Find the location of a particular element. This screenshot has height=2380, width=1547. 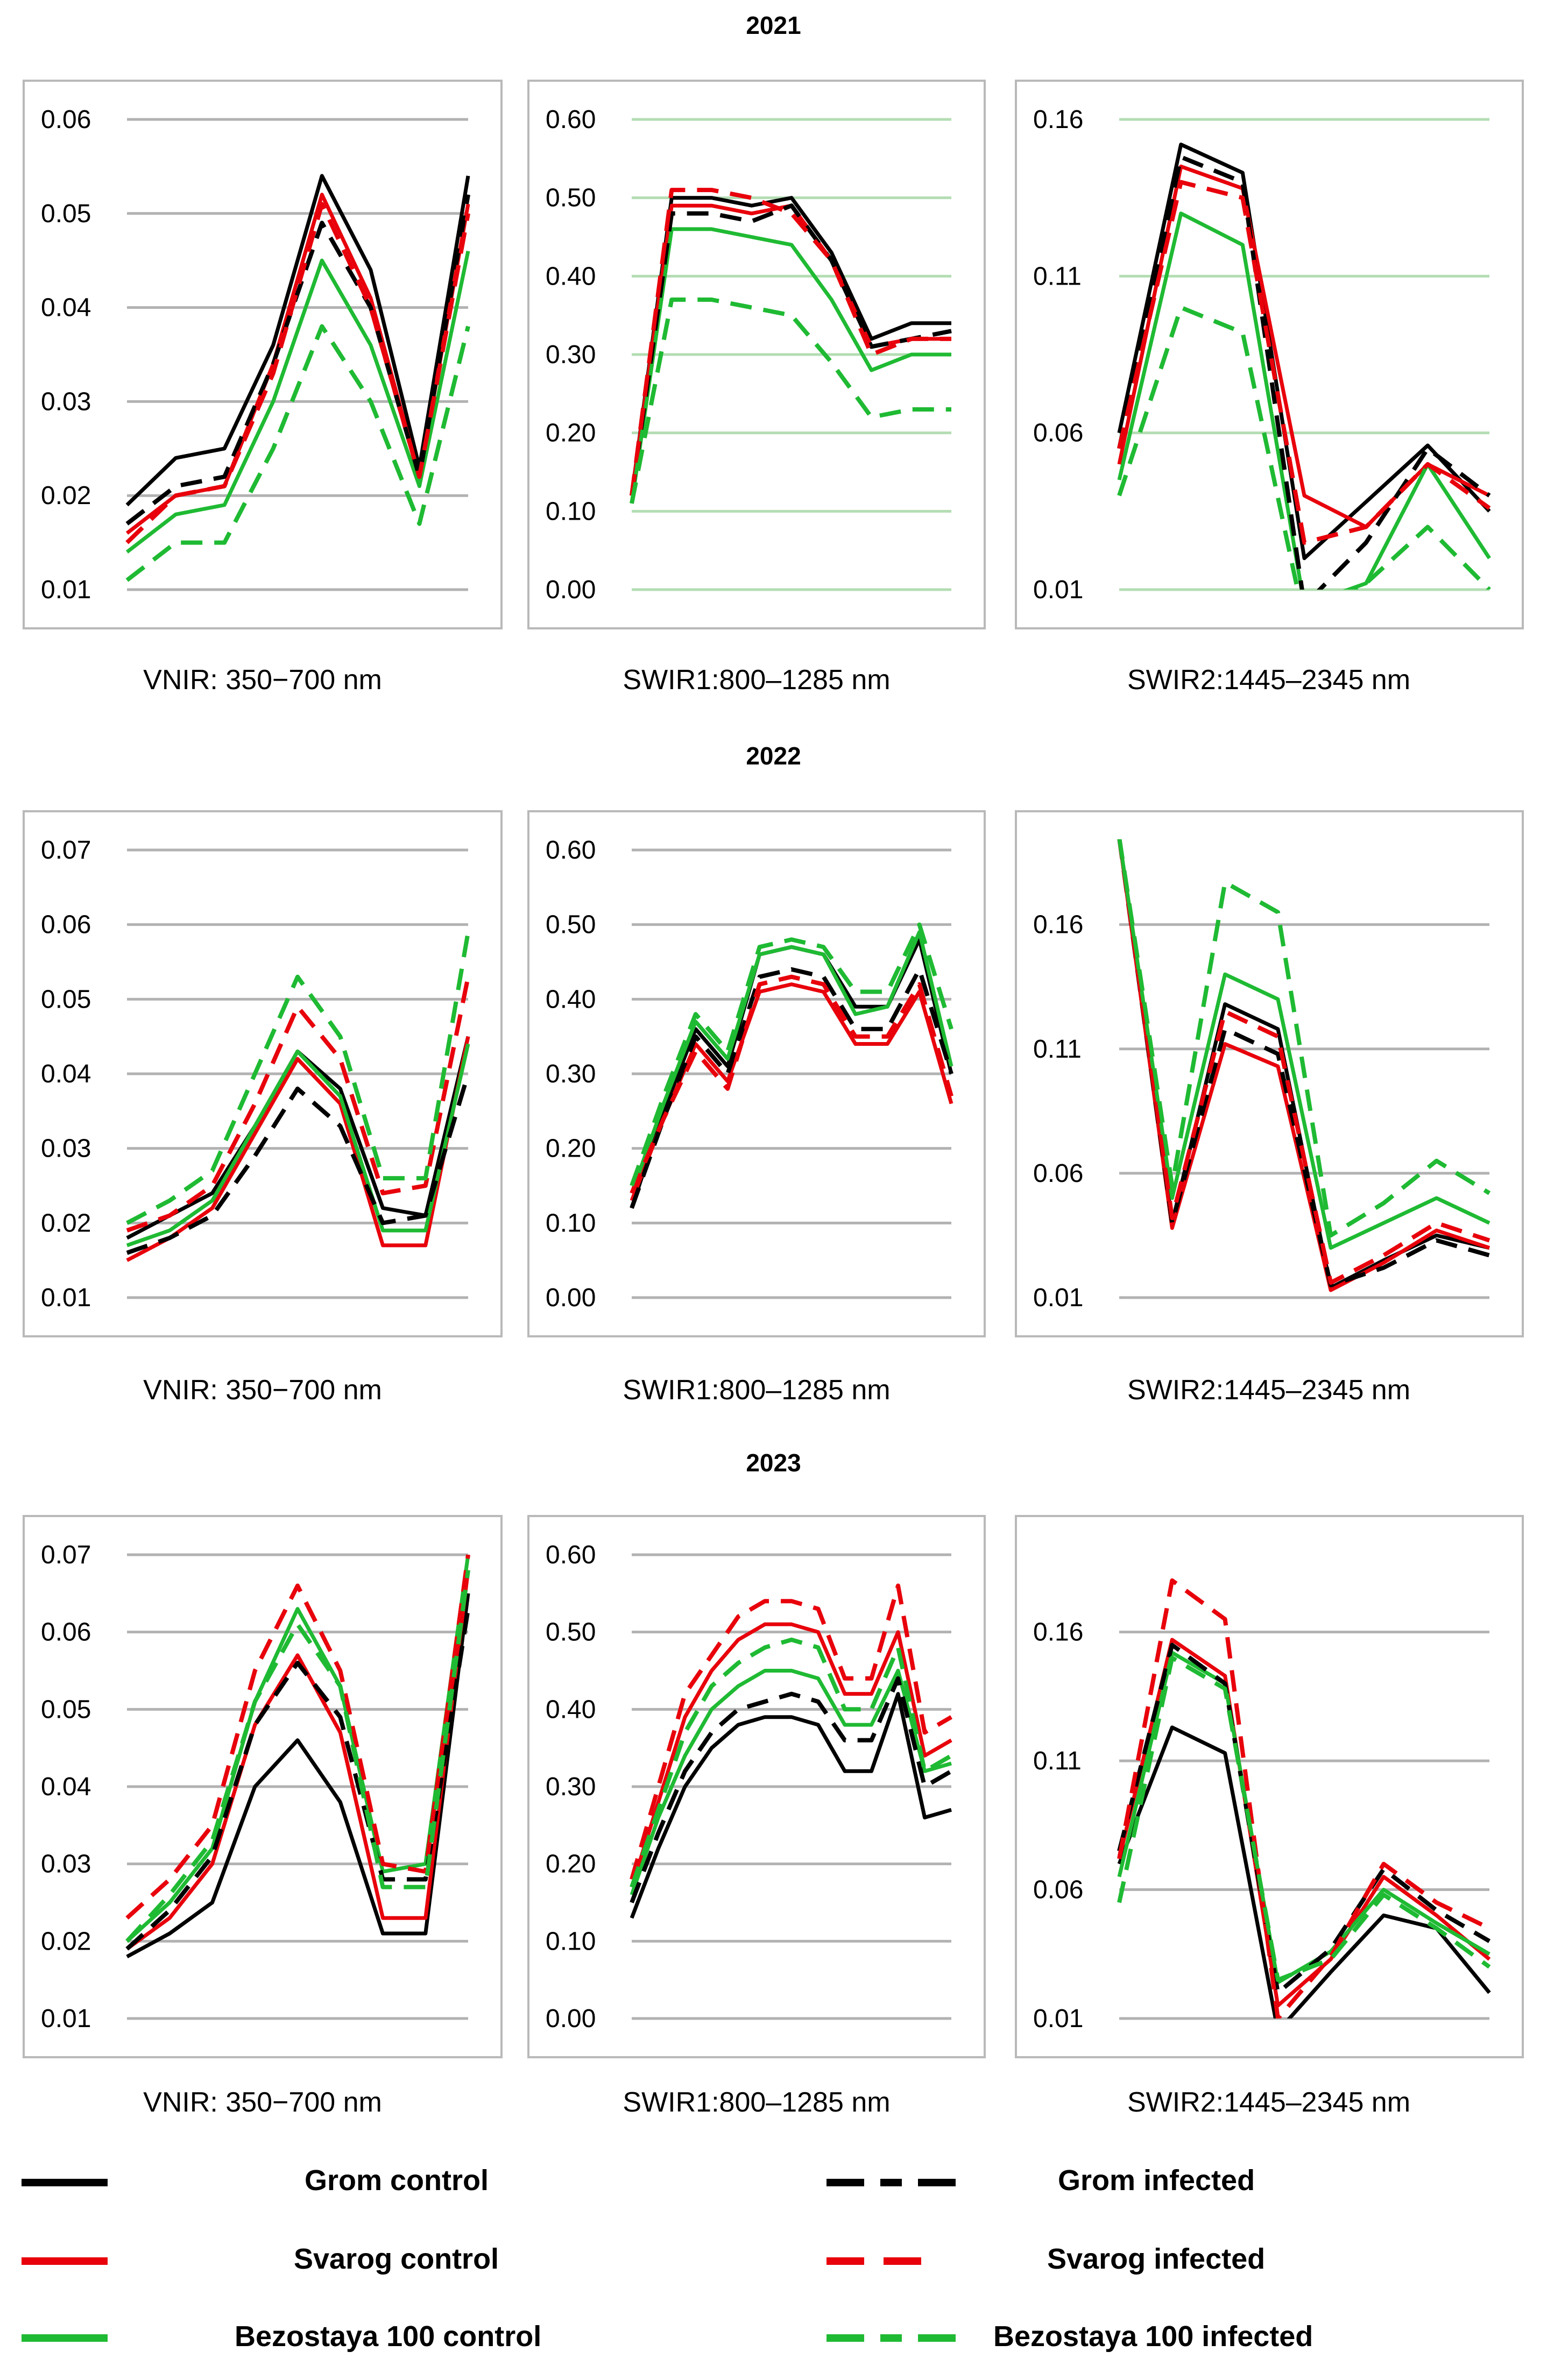

chart-2021-swir1: 0.00 0.10 0.20 0.30 0.40 0.50 0.60 is located at coordinates (756, 354).